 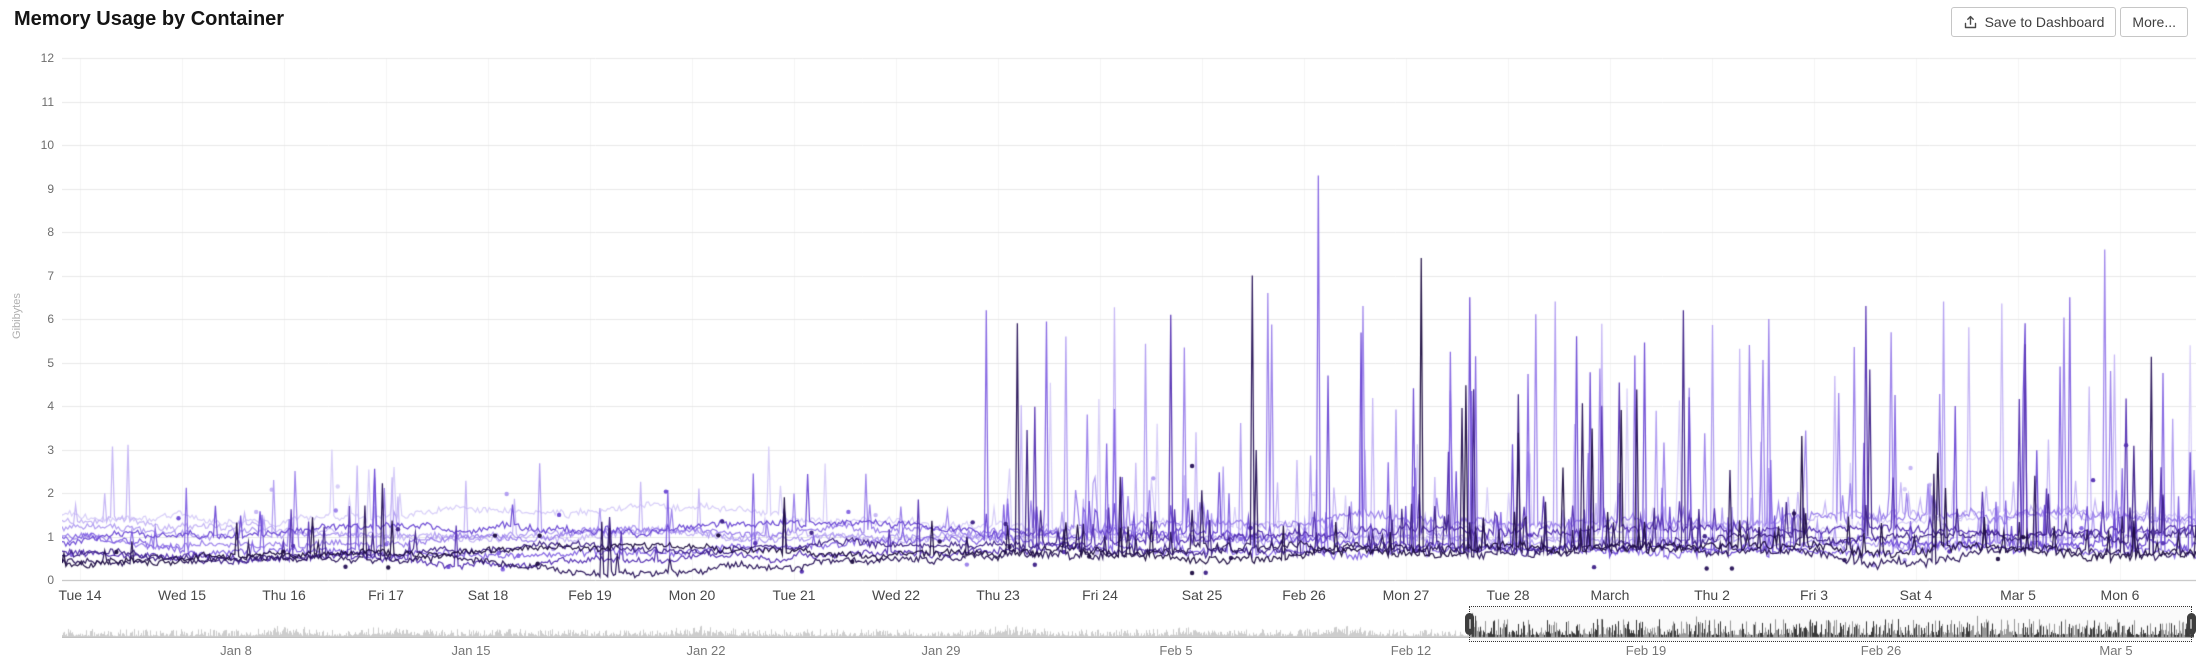 What do you see at coordinates (50, 493) in the screenshot?
I see `y-tick-label: 2` at bounding box center [50, 493].